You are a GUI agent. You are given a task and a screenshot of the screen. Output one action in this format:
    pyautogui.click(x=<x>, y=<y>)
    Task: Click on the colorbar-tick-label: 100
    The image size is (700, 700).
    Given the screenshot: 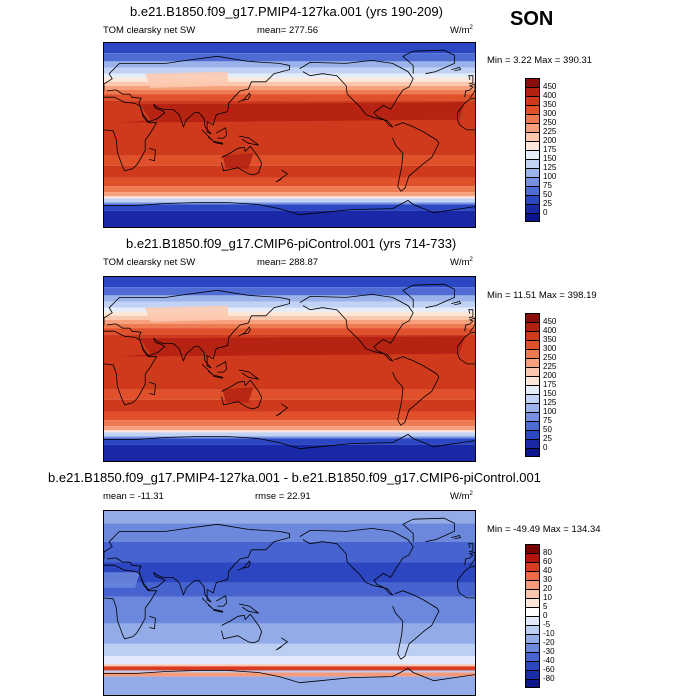 What is the action you would take?
    pyautogui.click(x=550, y=176)
    